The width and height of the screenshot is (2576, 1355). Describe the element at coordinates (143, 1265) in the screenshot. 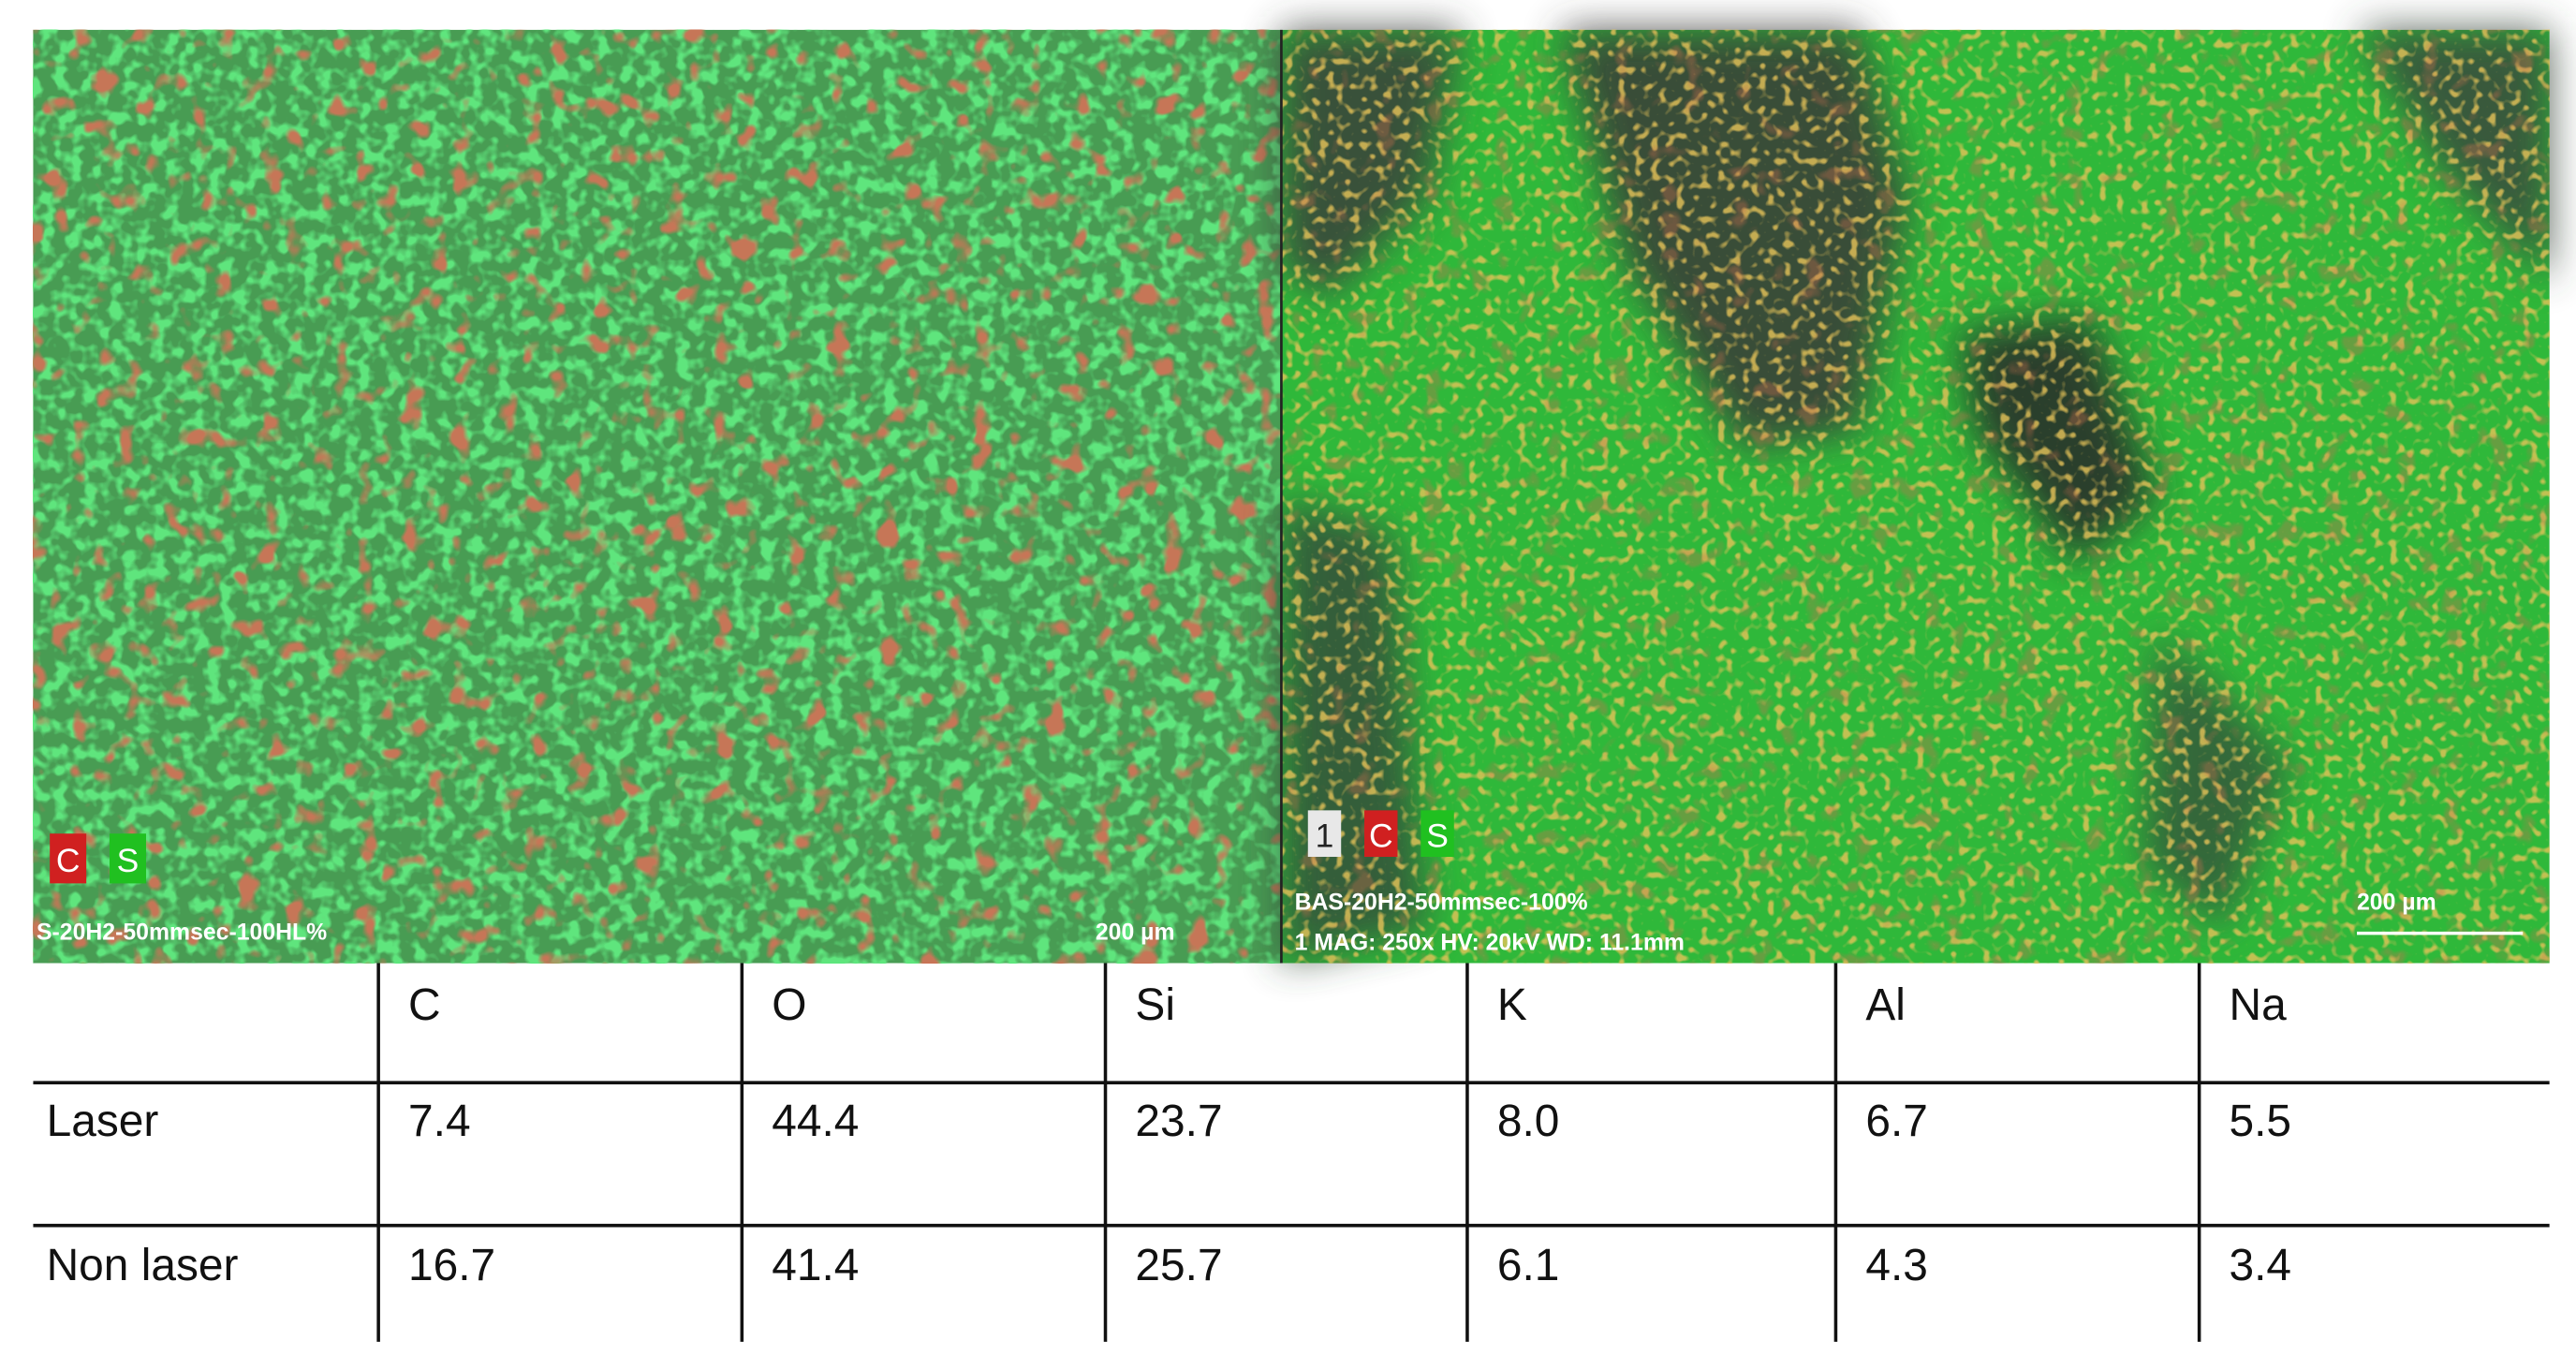

I see `row-label: Non laser` at that location.